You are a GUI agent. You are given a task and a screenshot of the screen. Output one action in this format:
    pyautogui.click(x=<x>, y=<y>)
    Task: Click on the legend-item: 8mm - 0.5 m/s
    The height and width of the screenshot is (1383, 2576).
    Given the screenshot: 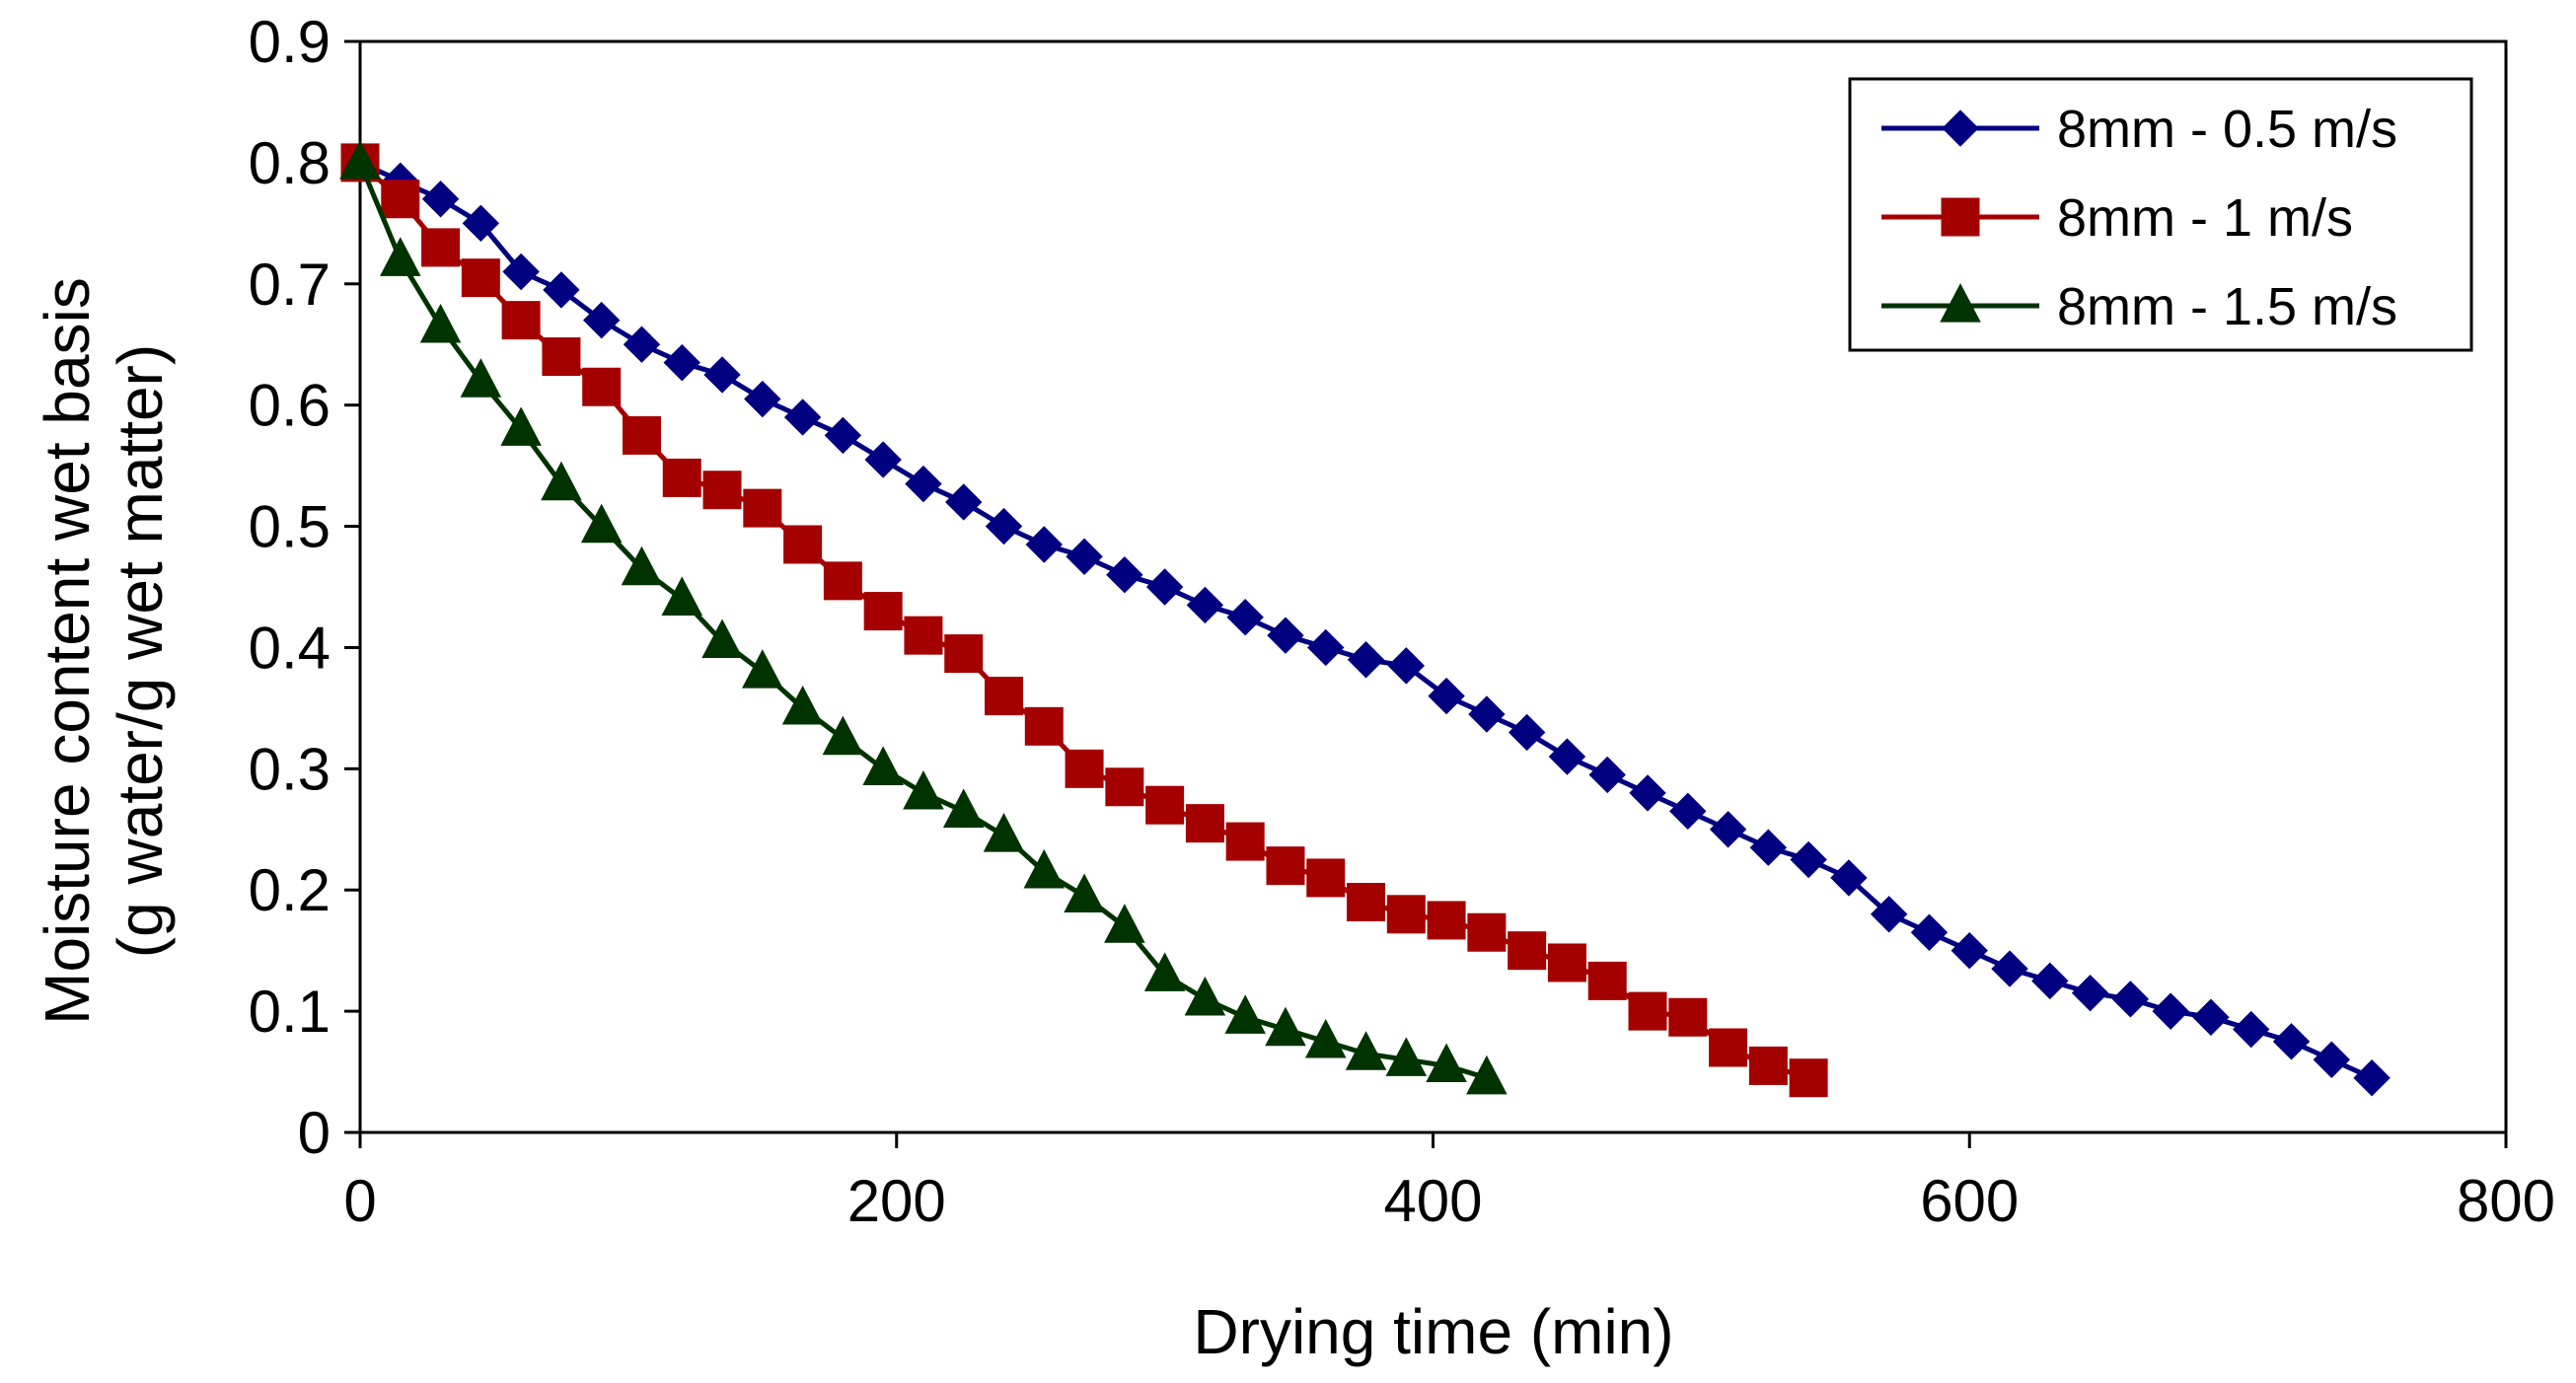 What is the action you would take?
    pyautogui.click(x=2139, y=129)
    